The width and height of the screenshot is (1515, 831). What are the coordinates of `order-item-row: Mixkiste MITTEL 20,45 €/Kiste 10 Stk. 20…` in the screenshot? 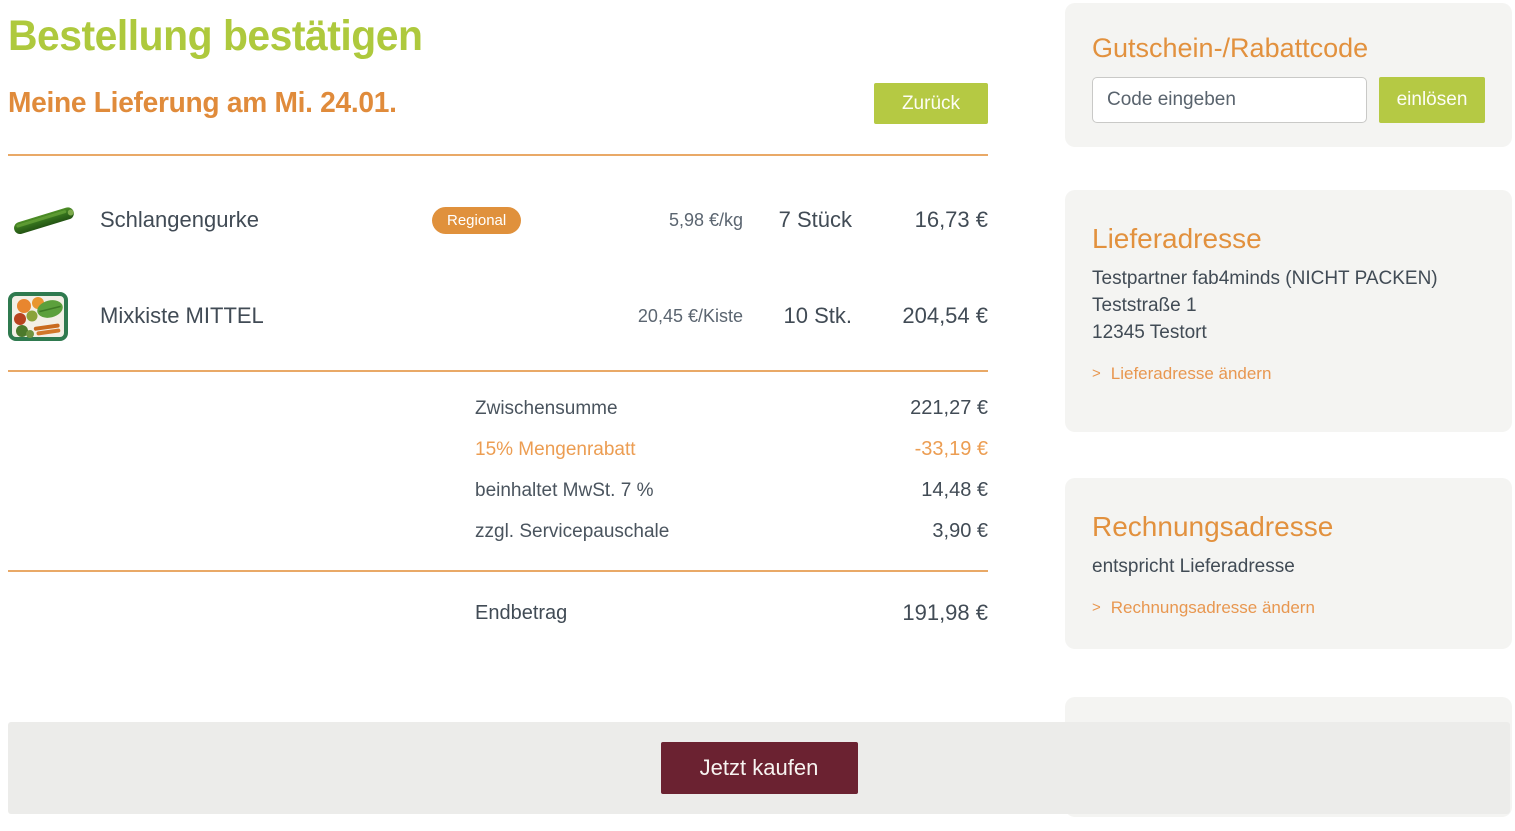 It's located at (498, 316).